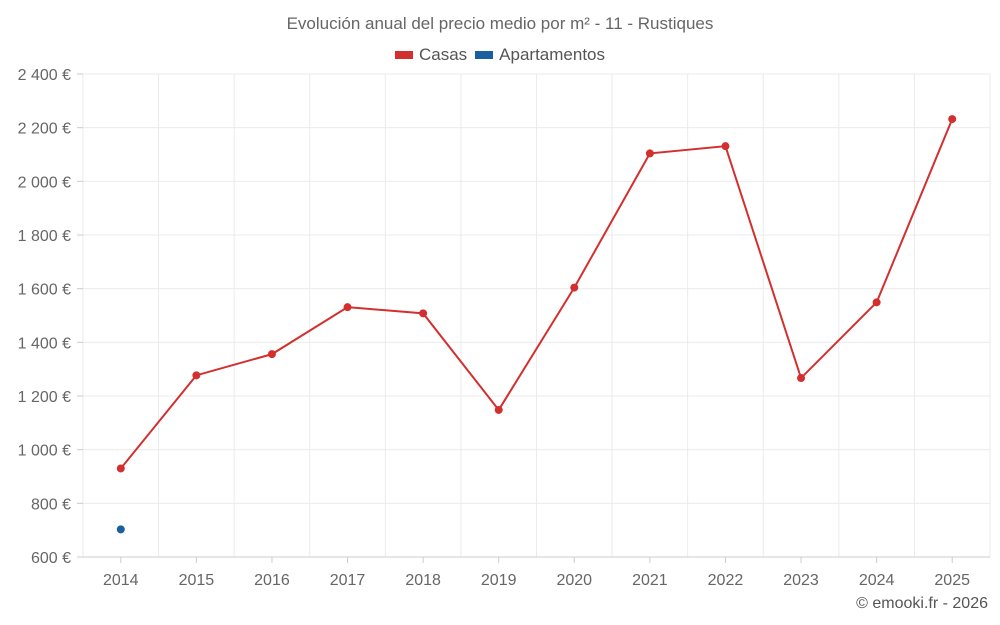  Describe the element at coordinates (574, 580) in the screenshot. I see `x-tick-label: 2020` at that location.